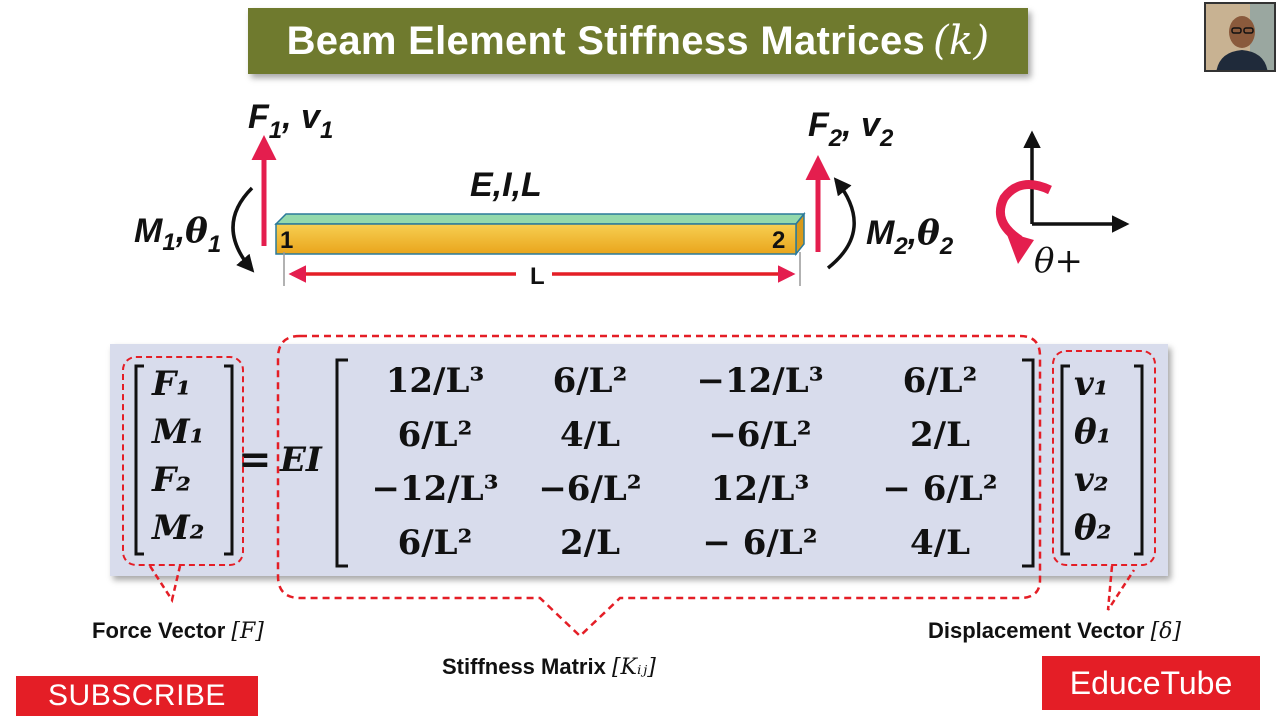  Describe the element at coordinates (685, 543) in the screenshot. I see `matrix-row: 6/L² 2/L − 6/L² 4/L` at that location.